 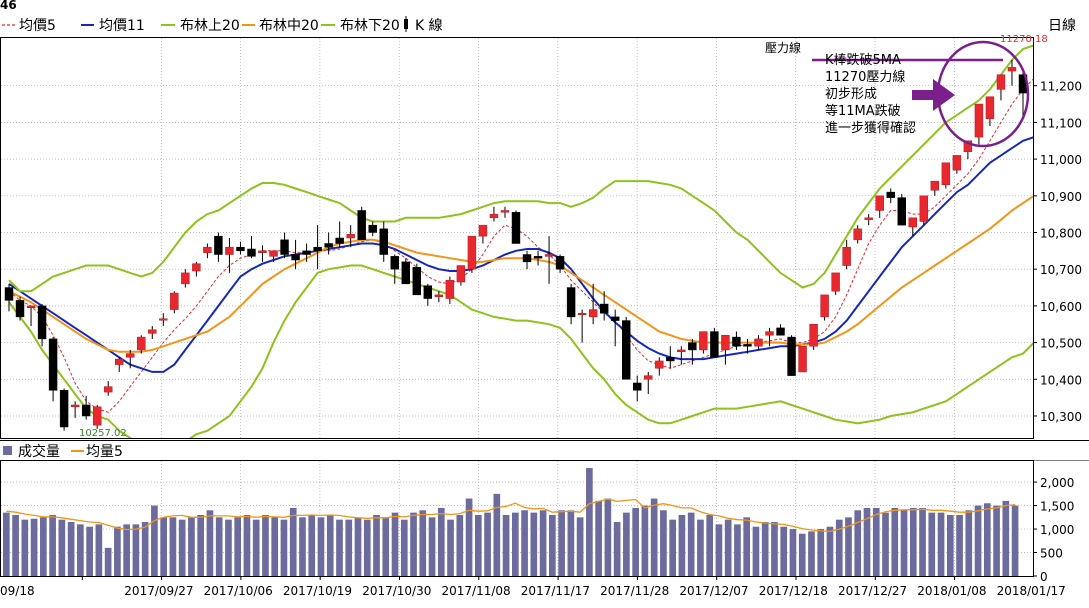 What do you see at coordinates (1057, 483) in the screenshot?
I see `volume-tick-label: 2,000` at bounding box center [1057, 483].